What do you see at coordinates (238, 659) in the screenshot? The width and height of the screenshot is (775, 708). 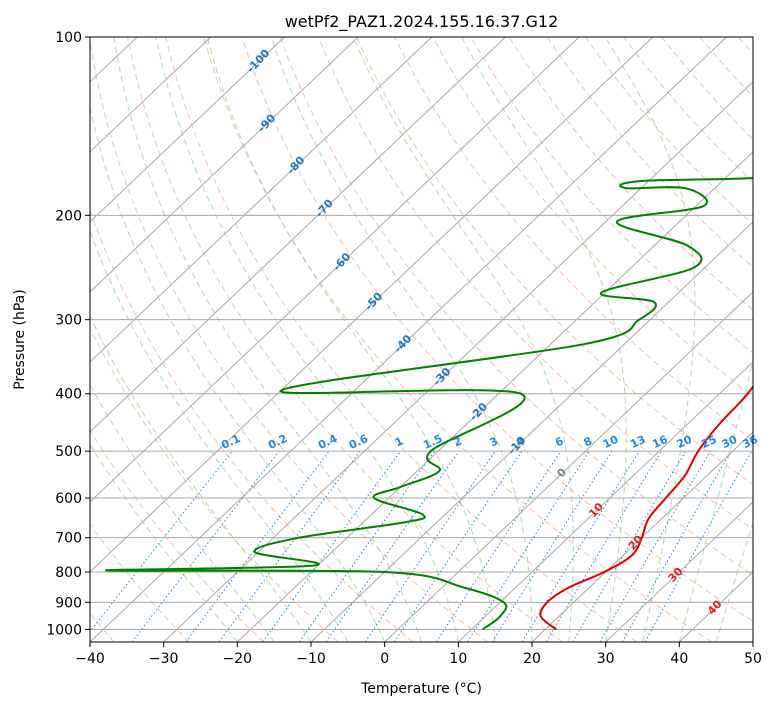 I see `x-tick-label: −20` at bounding box center [238, 659].